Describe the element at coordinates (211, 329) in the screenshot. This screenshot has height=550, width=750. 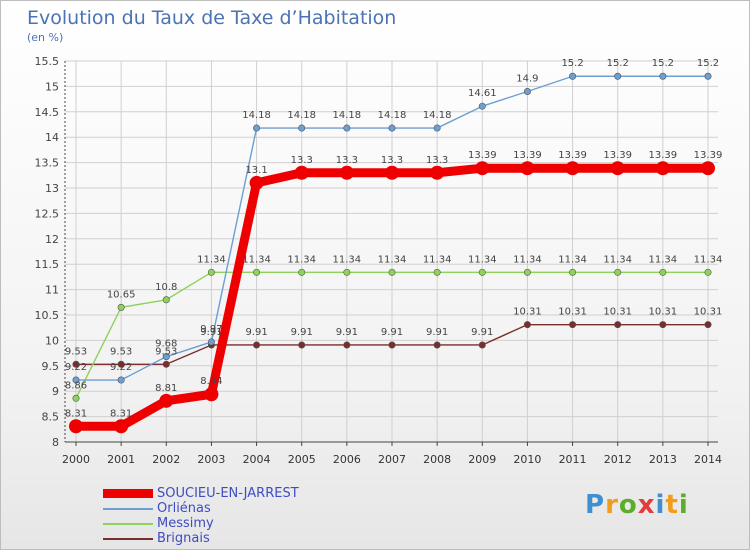
I see `data-label: 9.97` at that location.